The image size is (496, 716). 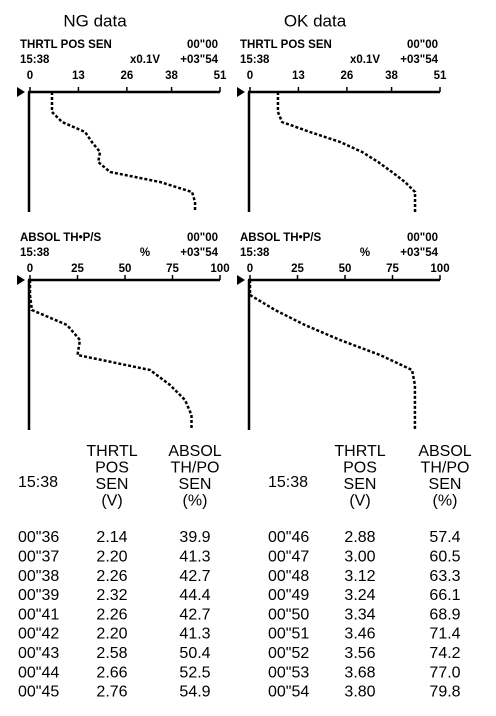 I want to click on table-cell: 00"48, so click(x=288, y=576).